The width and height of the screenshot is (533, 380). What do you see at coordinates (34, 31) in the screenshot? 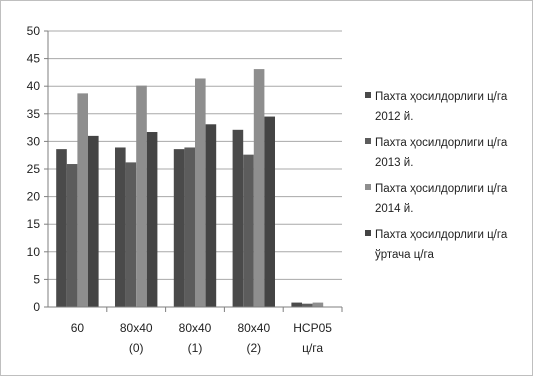
I see `y-tick-label: 50` at bounding box center [34, 31].